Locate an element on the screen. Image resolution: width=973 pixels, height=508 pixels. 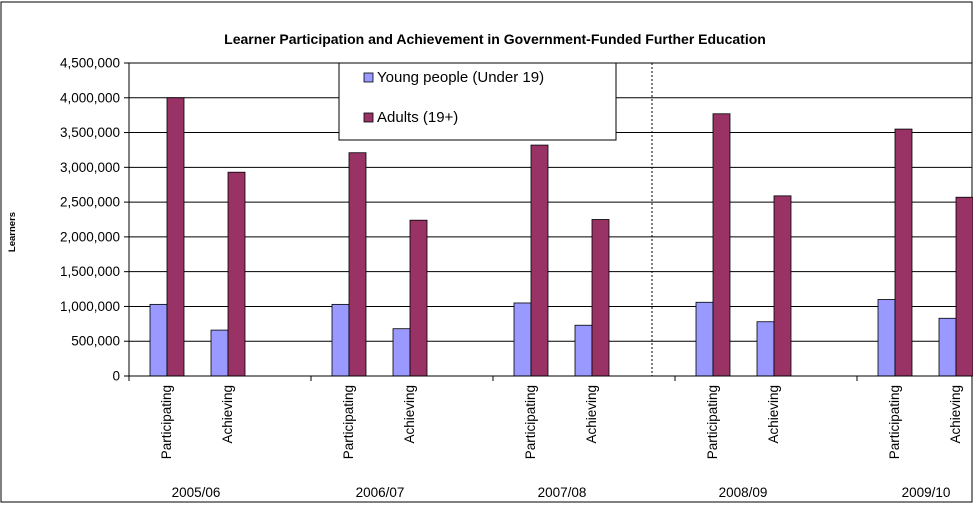
legend-label: Young people (Under 19) is located at coordinates (460, 77).